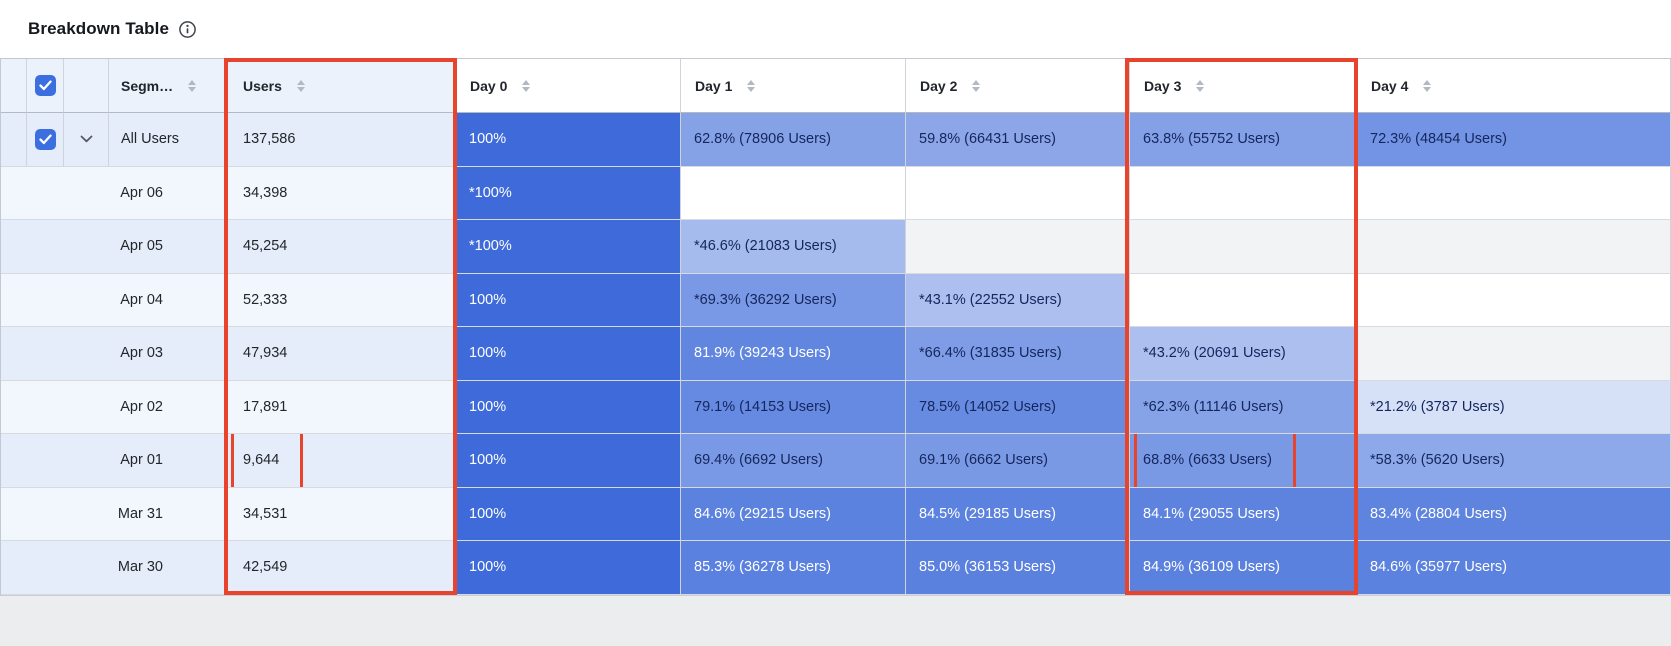 This screenshot has width=1671, height=646. Describe the element at coordinates (793, 514) in the screenshot. I see `day-1-cell: 84.6% (29215 Users)` at that location.